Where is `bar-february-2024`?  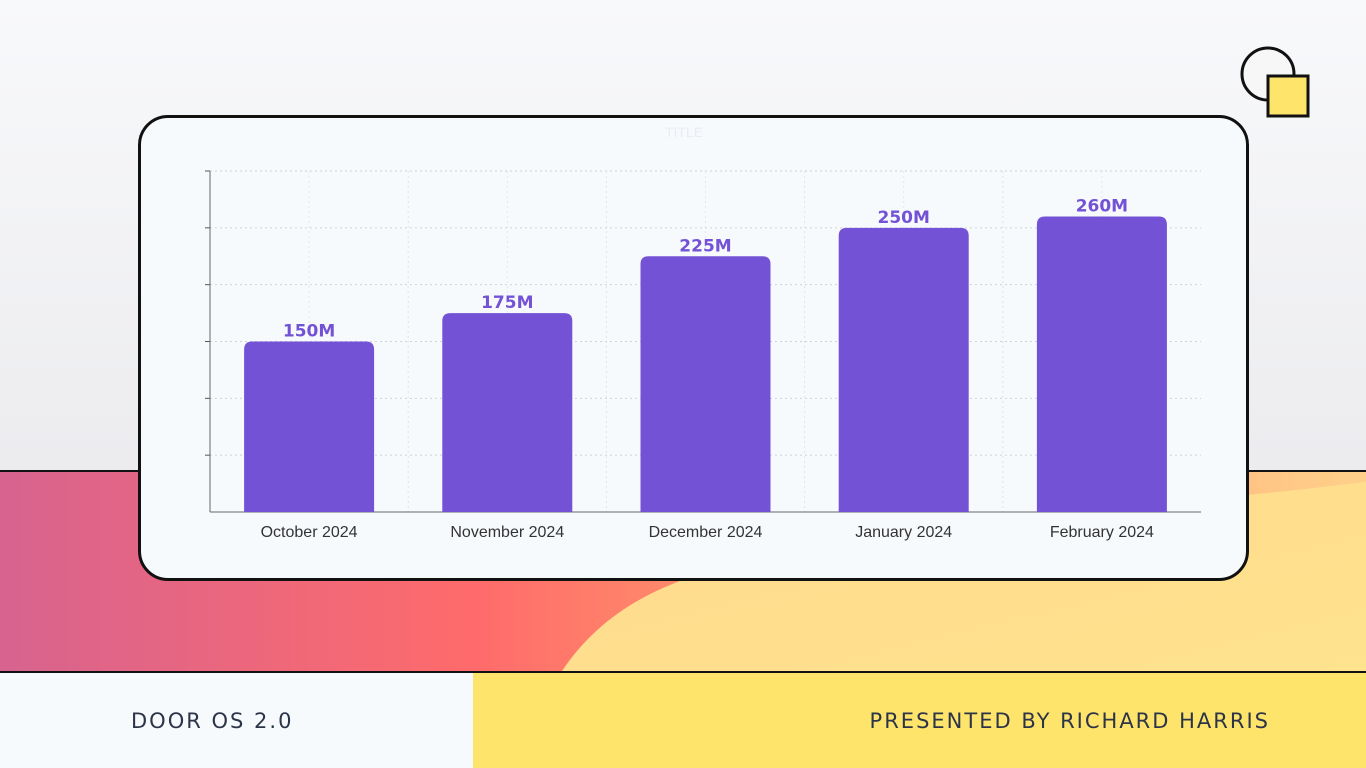
bar-february-2024 is located at coordinates (1101, 364).